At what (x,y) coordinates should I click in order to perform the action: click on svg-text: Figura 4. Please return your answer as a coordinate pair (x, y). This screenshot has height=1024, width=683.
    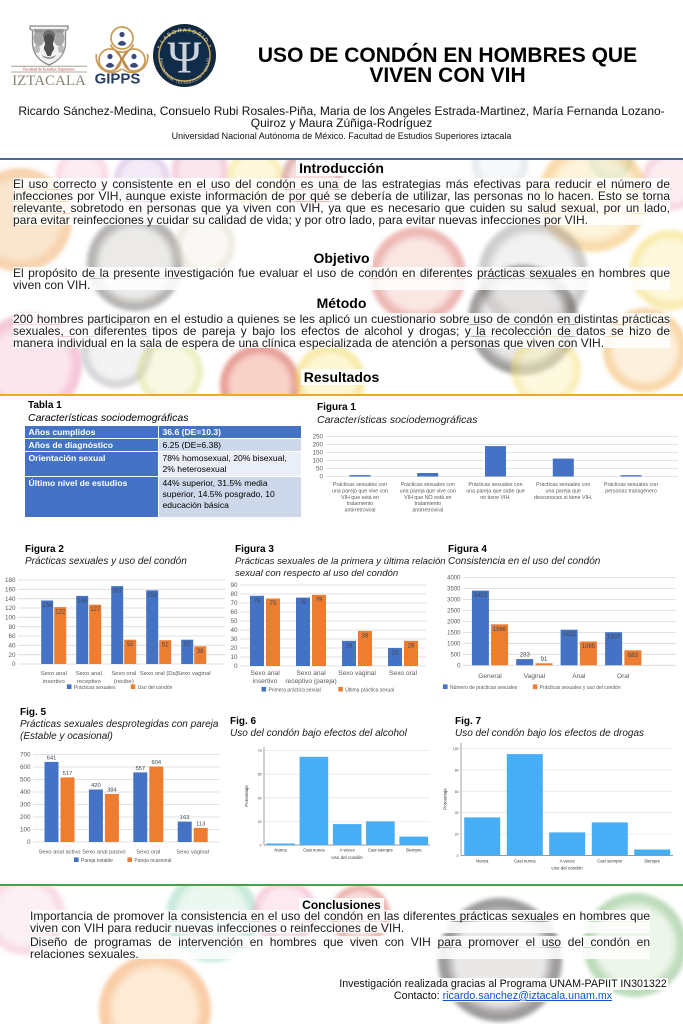
    Looking at the image, I should click on (467, 549).